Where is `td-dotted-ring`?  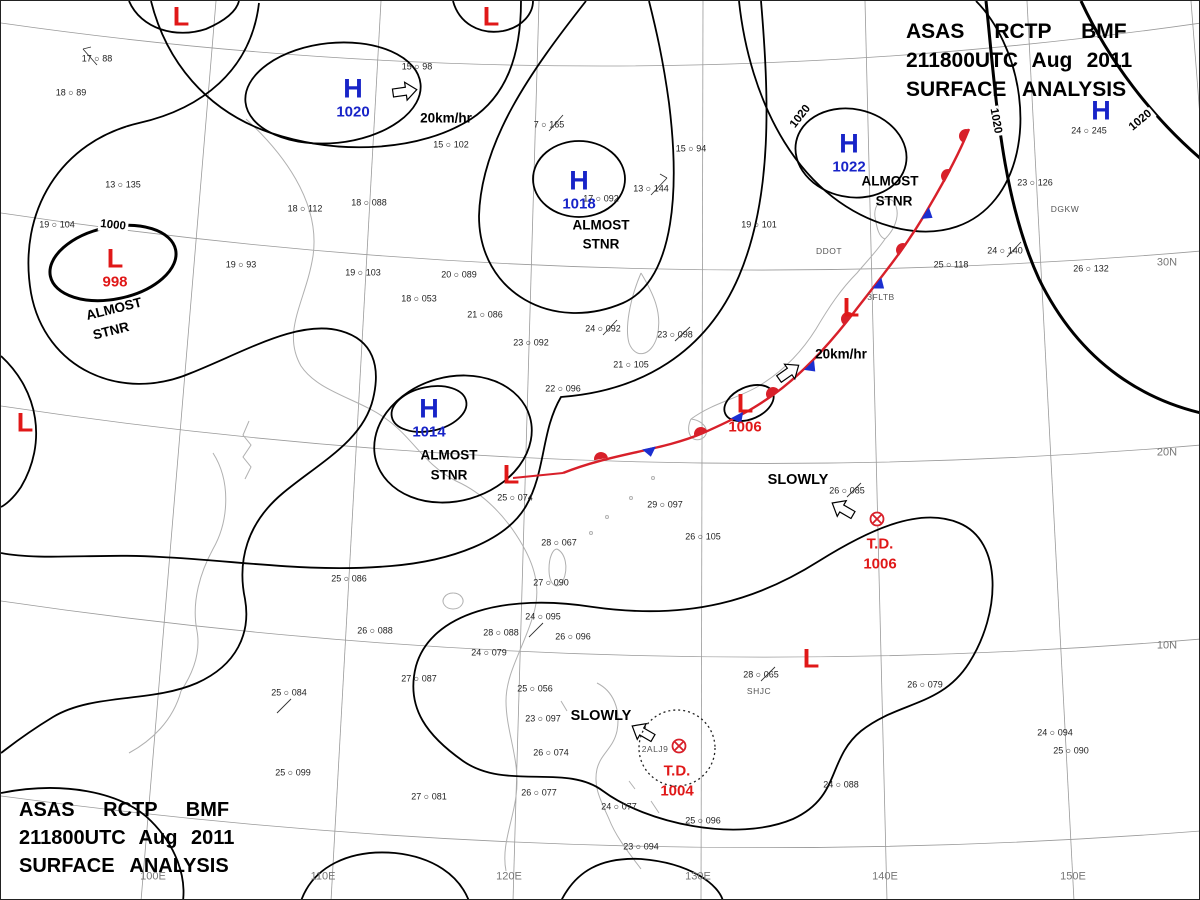
td-dotted-ring is located at coordinates (677, 748).